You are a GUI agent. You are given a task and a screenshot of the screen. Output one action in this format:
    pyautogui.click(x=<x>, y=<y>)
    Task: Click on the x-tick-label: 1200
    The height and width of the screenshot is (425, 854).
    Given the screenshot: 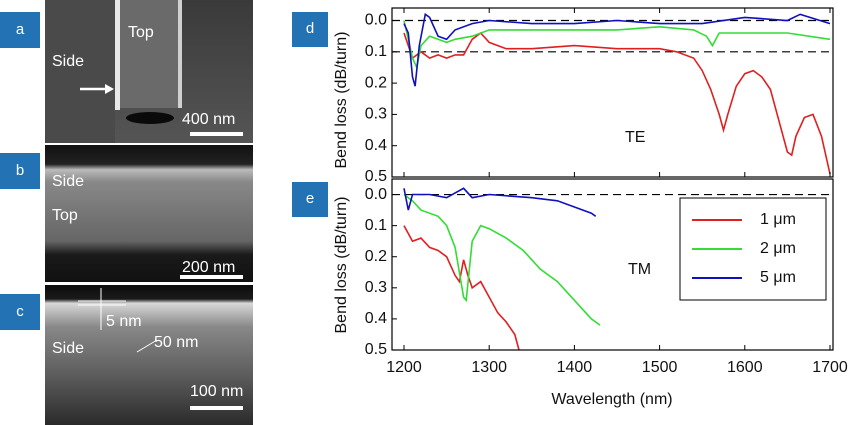 What is the action you would take?
    pyautogui.click(x=404, y=367)
    